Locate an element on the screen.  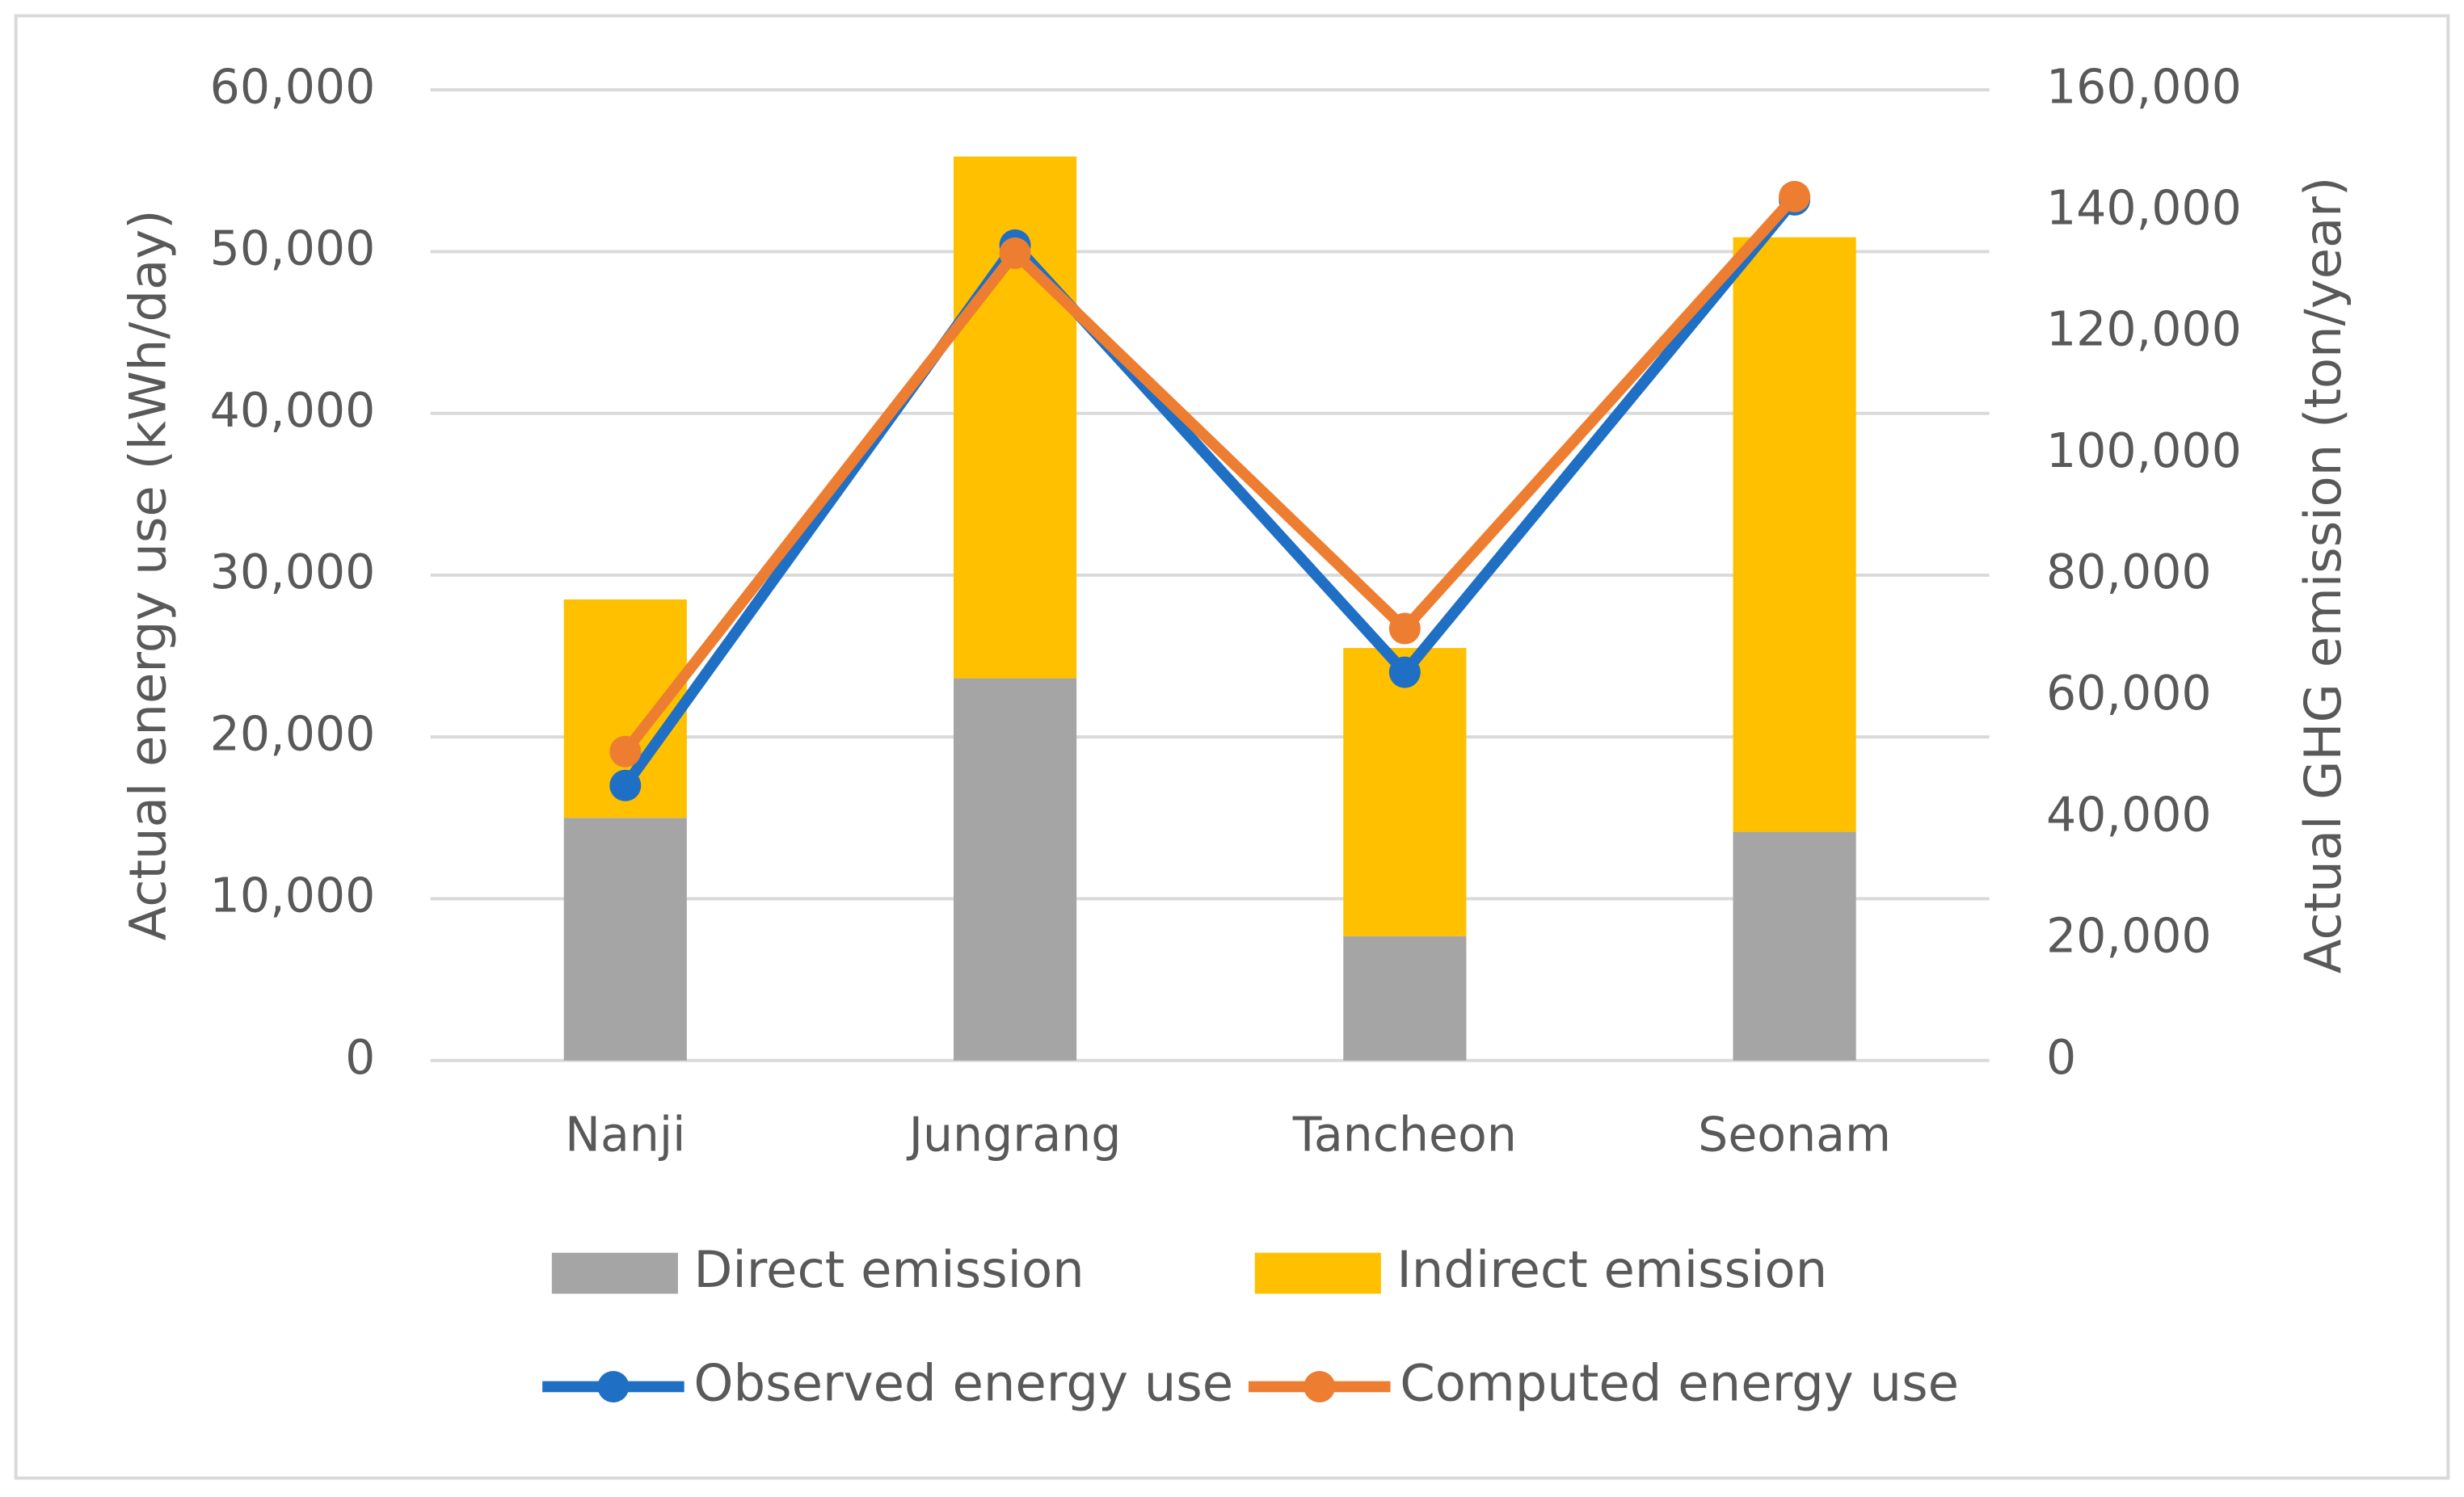
legend-label: Observed energy use is located at coordinates (963, 1383).